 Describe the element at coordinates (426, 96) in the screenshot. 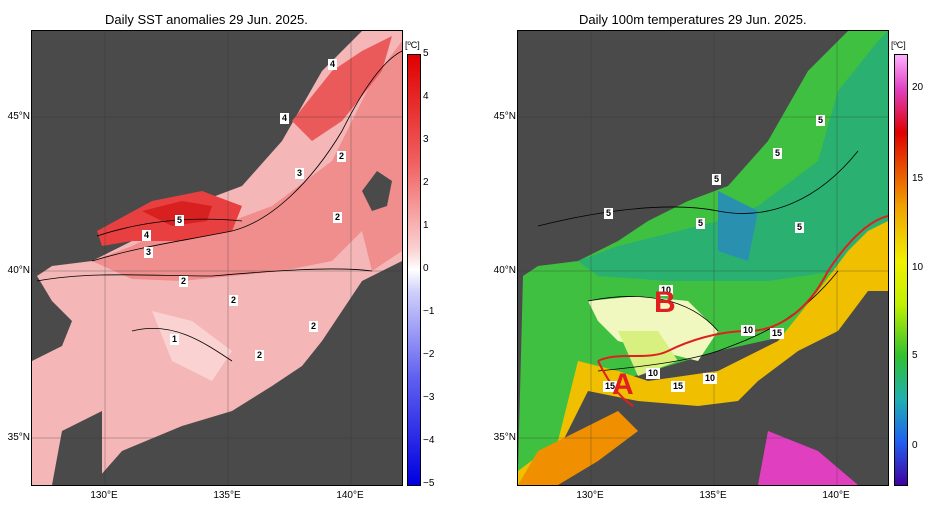

I see `left-colorbar-tick: 4` at that location.